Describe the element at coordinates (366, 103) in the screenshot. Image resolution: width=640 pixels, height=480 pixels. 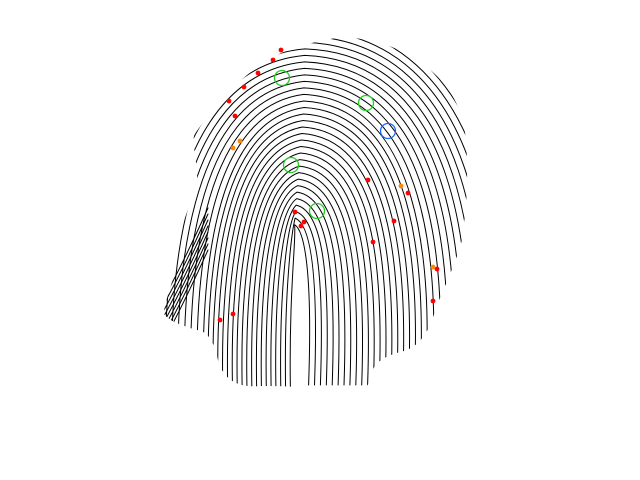
I see `core-circle` at that location.